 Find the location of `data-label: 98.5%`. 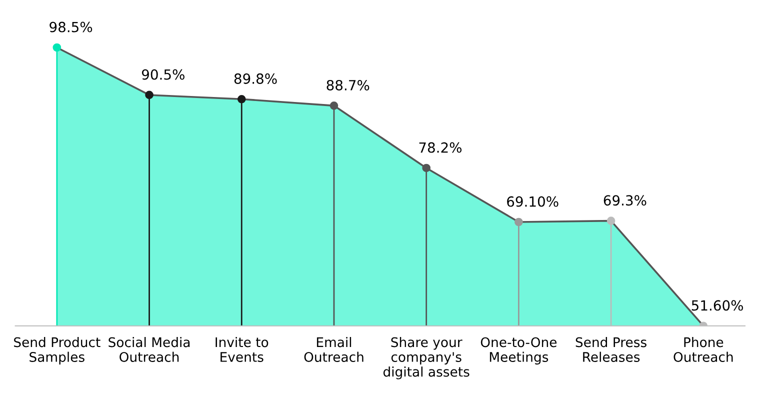

data-label: 98.5% is located at coordinates (71, 27).